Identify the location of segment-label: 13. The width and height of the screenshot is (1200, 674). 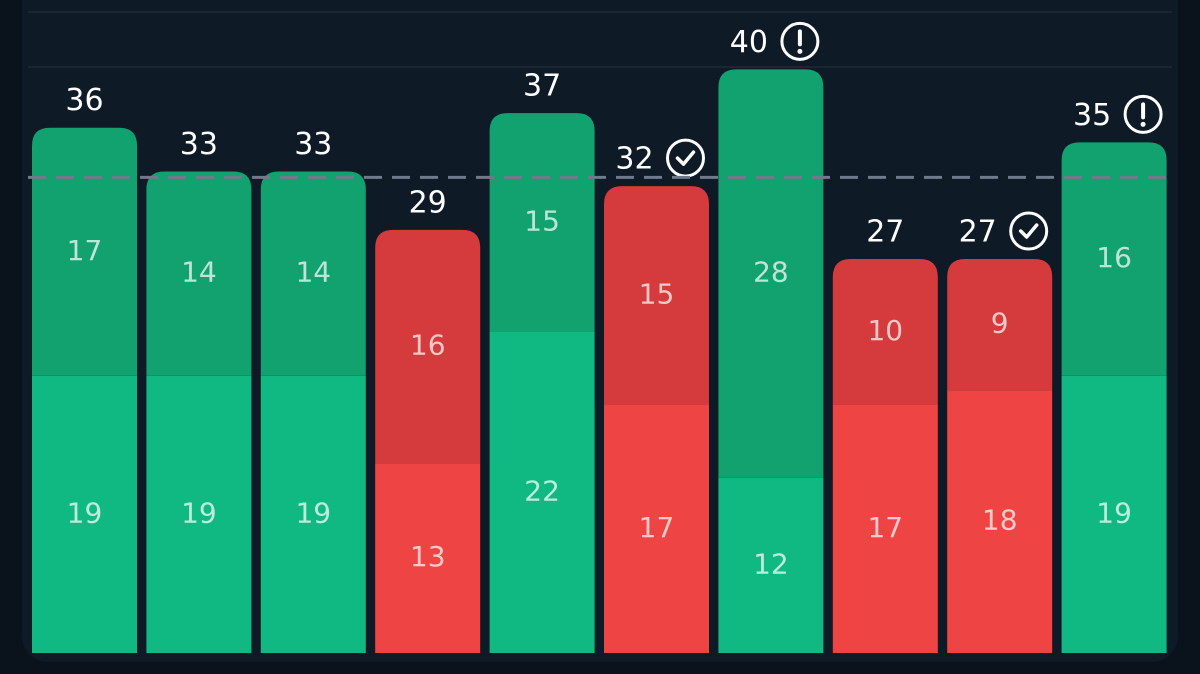
(428, 556).